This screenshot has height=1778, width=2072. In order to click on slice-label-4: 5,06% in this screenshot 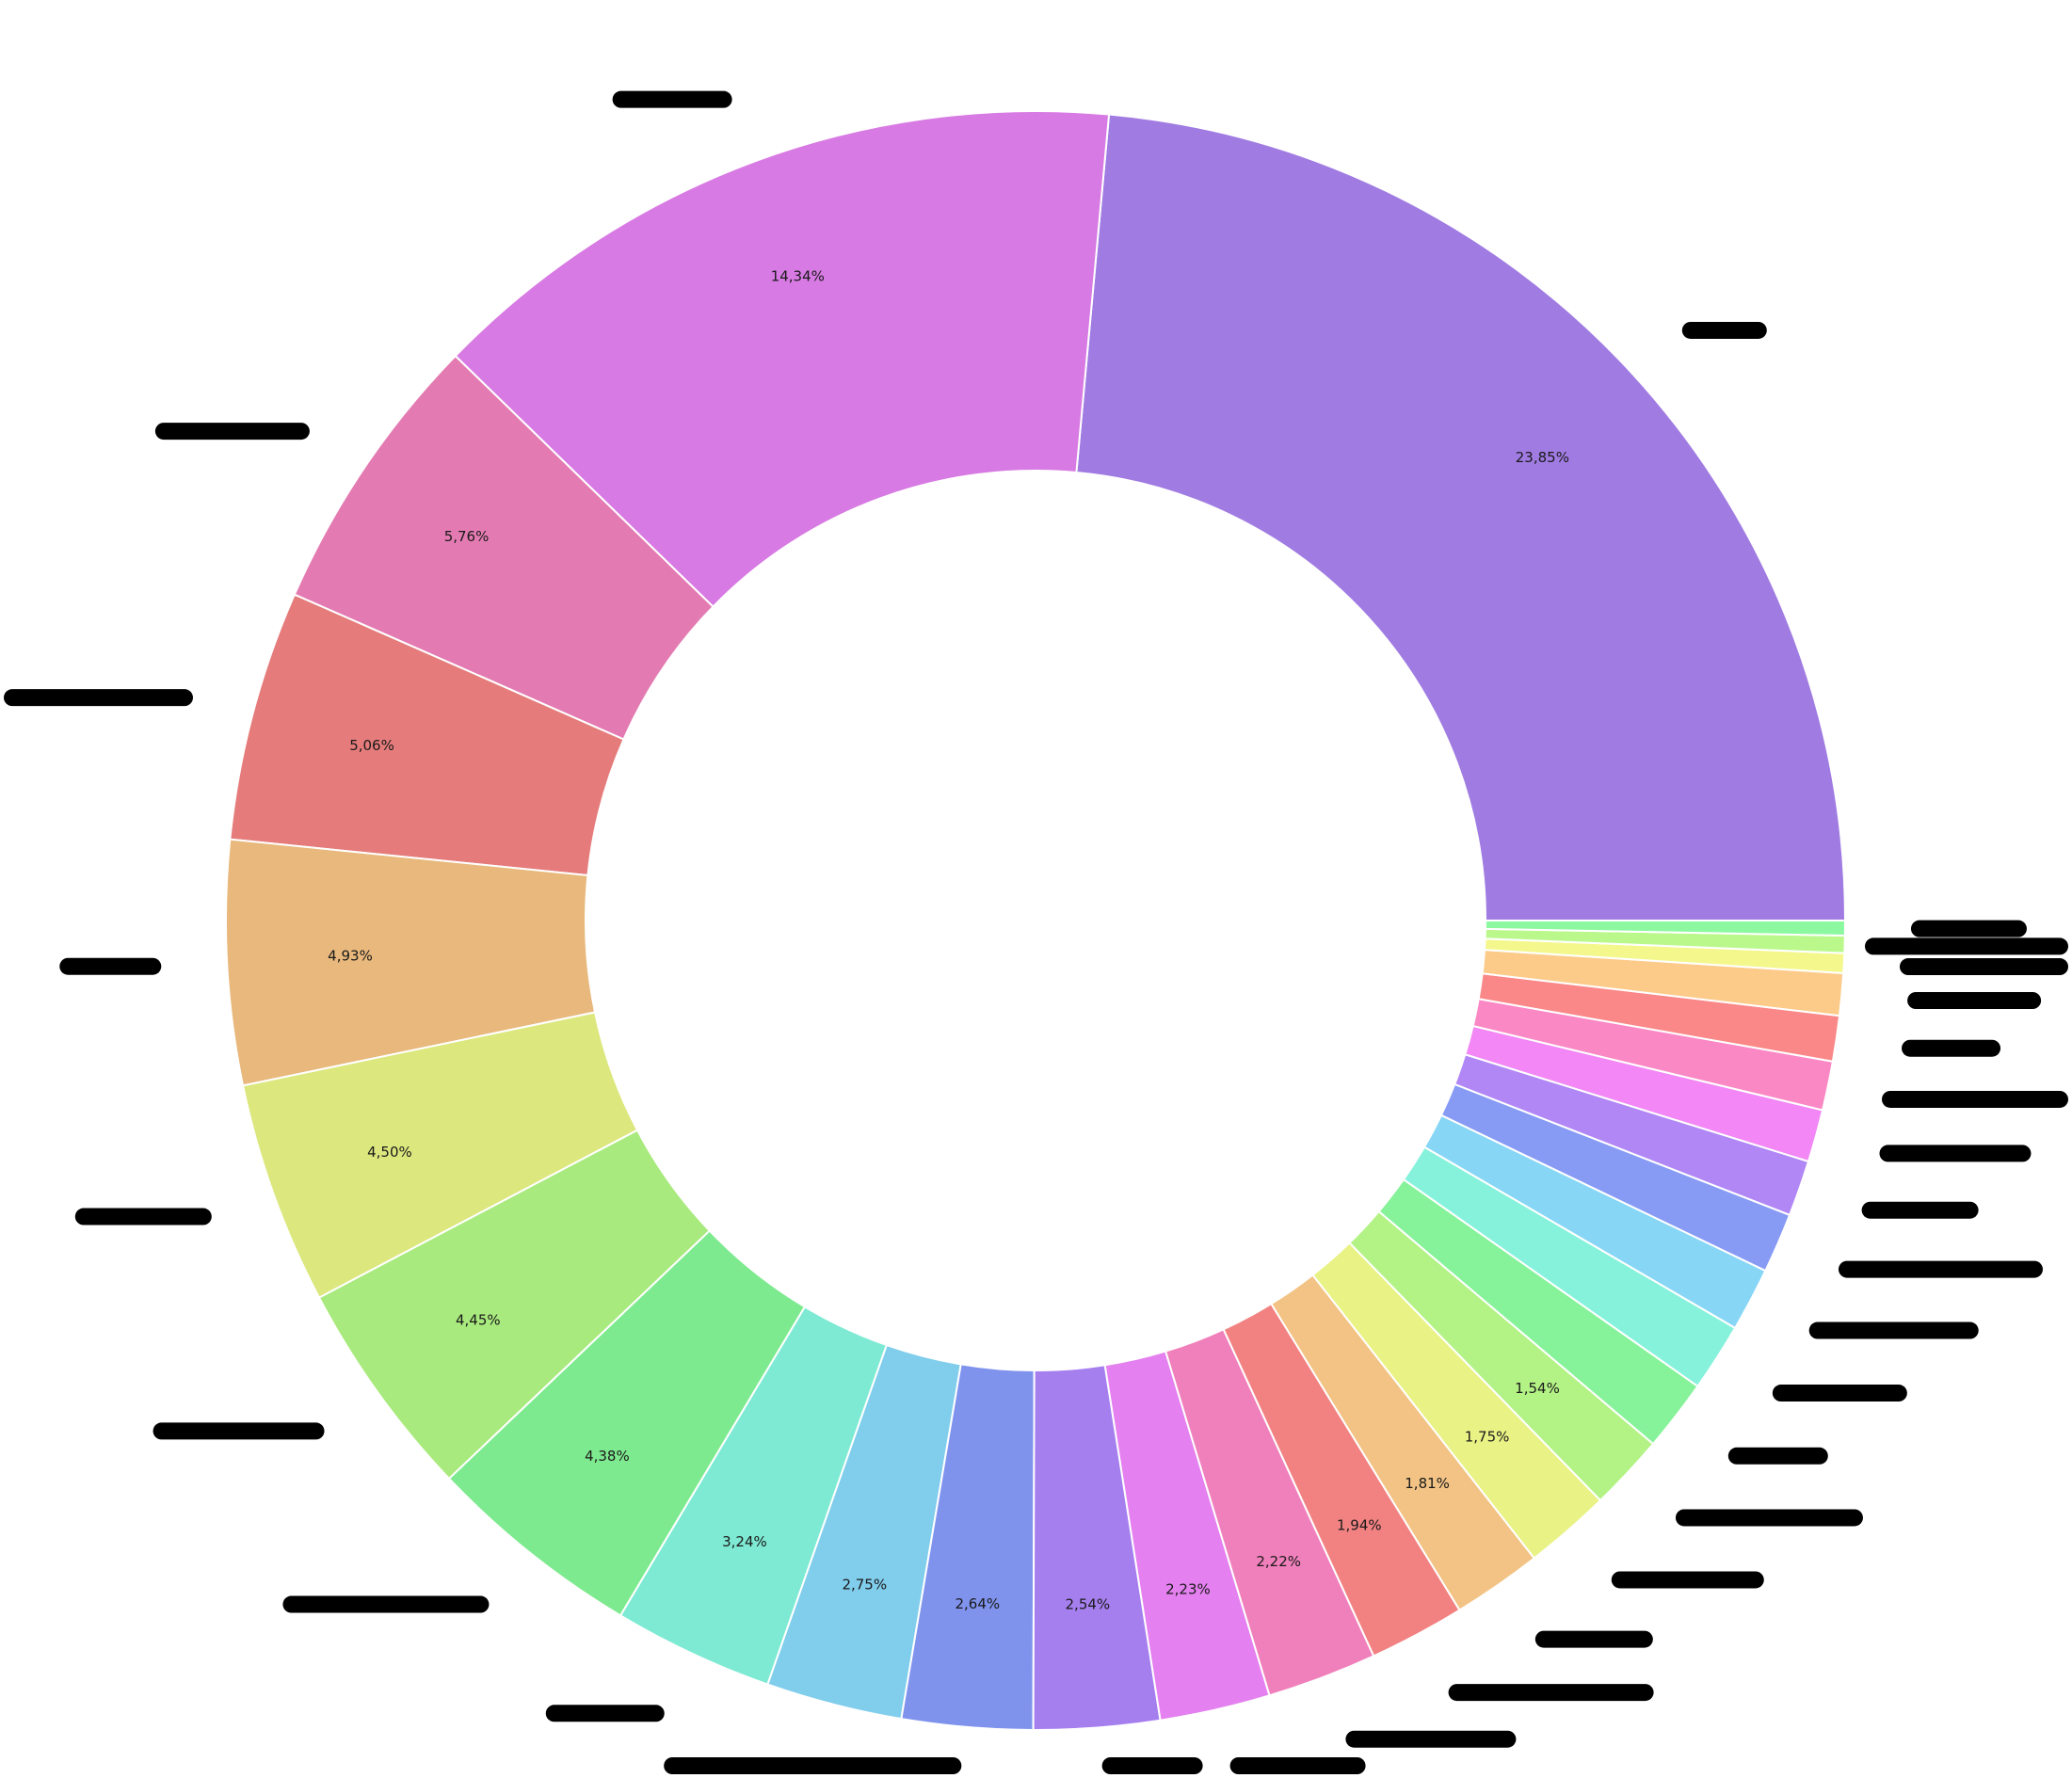, I will do `click(371, 746)`.